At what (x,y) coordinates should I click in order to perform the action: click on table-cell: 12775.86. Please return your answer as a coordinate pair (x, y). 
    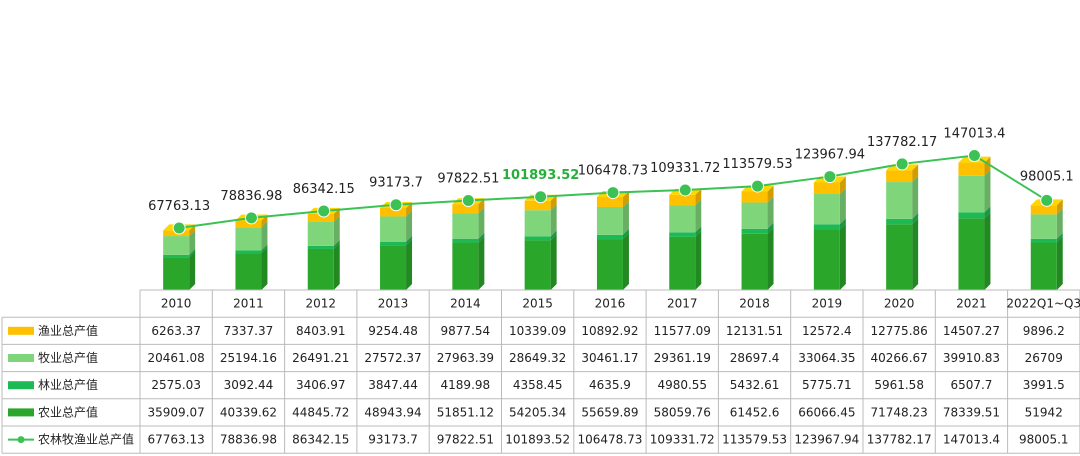
    Looking at the image, I should click on (899, 331).